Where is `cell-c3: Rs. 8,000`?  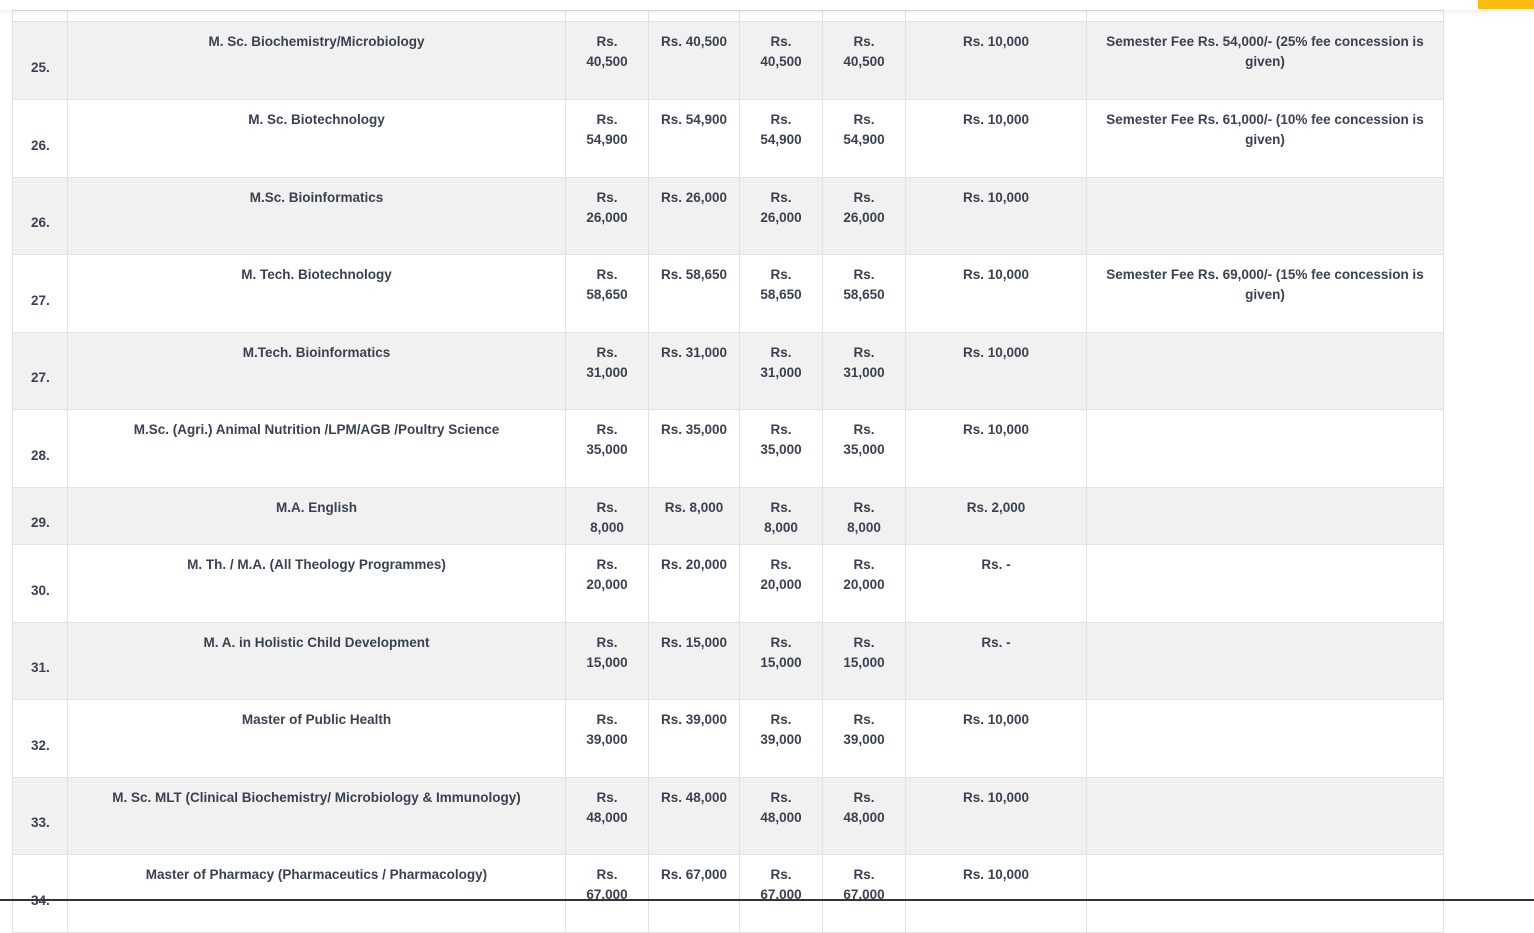
cell-c3: Rs. 8,000 is located at coordinates (781, 516).